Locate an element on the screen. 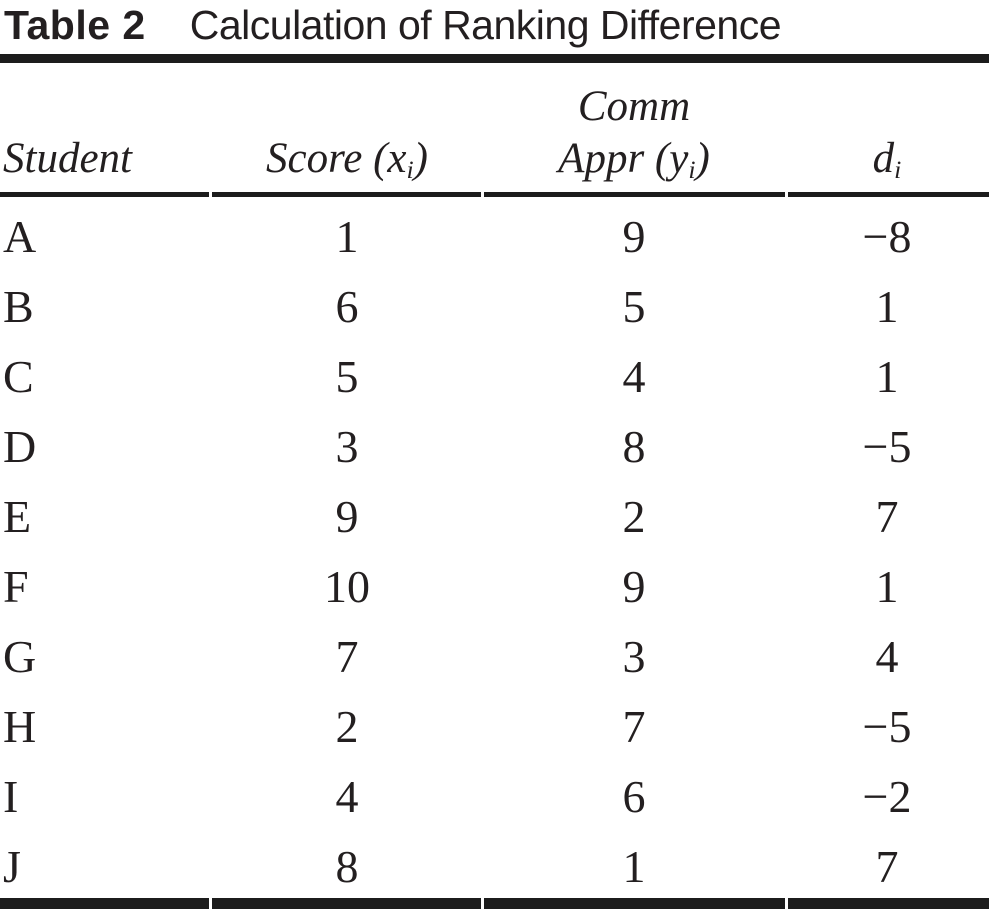 This screenshot has height=912, width=989. score-cell: 4 is located at coordinates (347, 796).